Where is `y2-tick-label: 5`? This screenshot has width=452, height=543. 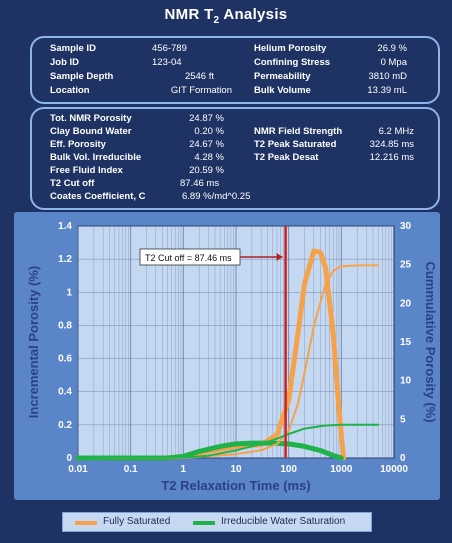 y2-tick-label: 5 is located at coordinates (403, 419).